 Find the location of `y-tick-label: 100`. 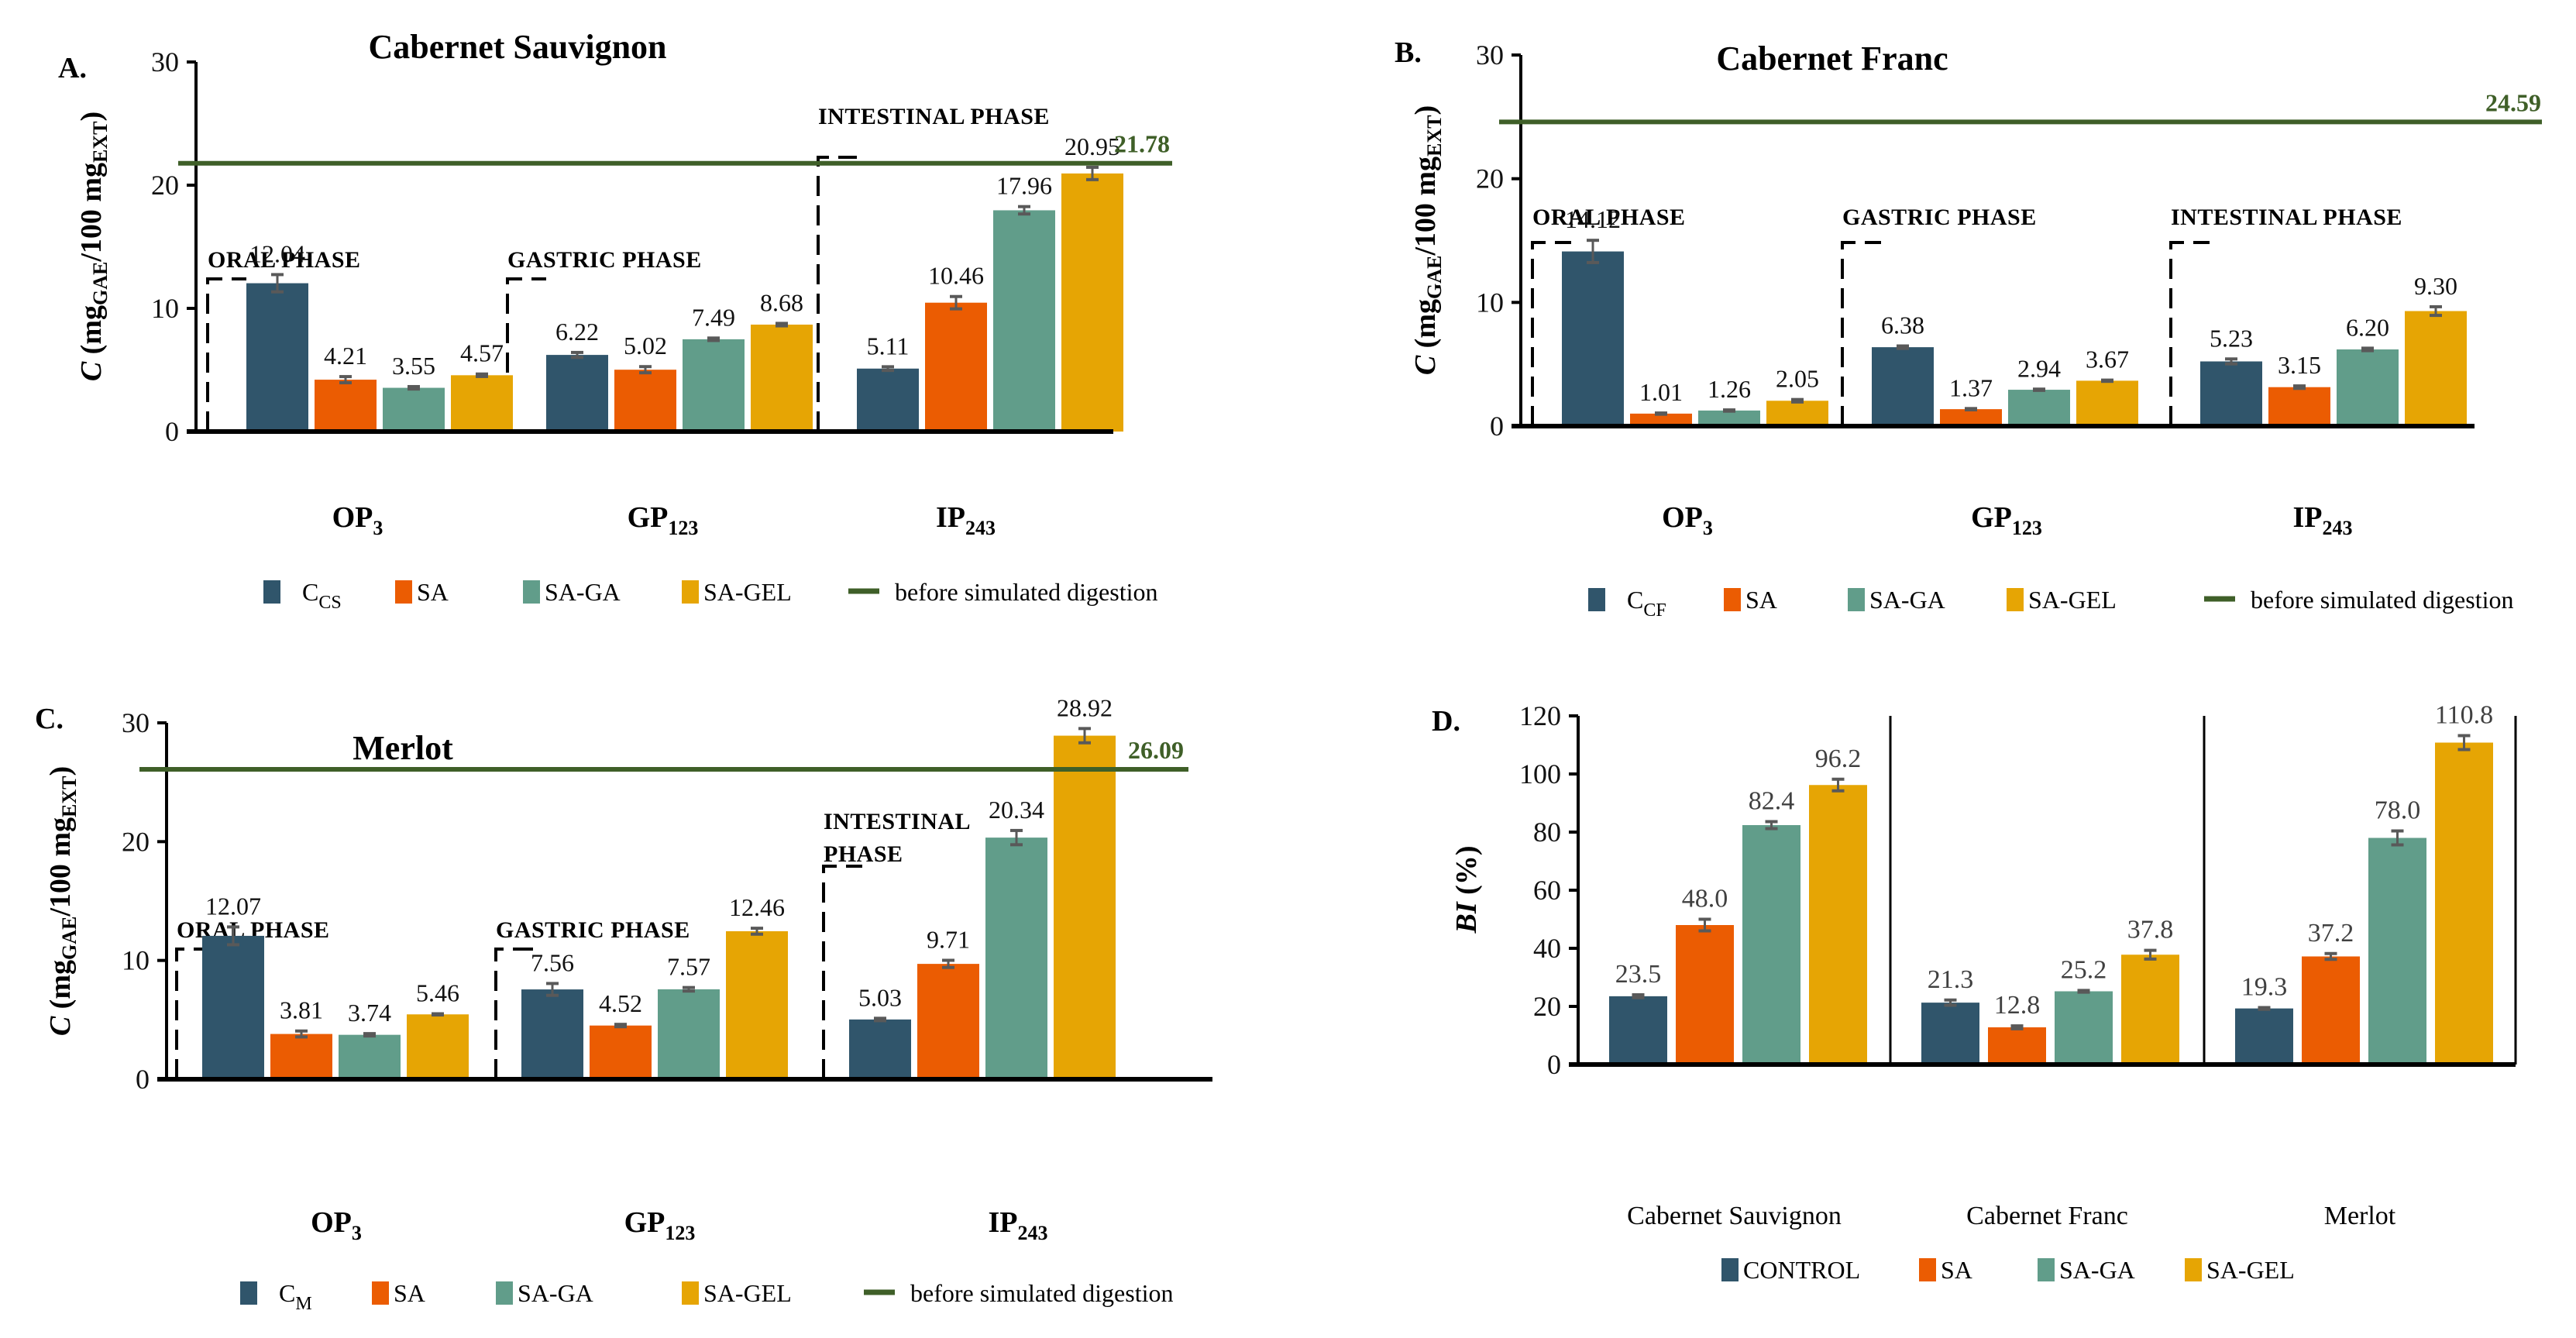

y-tick-label: 100 is located at coordinates (1540, 773).